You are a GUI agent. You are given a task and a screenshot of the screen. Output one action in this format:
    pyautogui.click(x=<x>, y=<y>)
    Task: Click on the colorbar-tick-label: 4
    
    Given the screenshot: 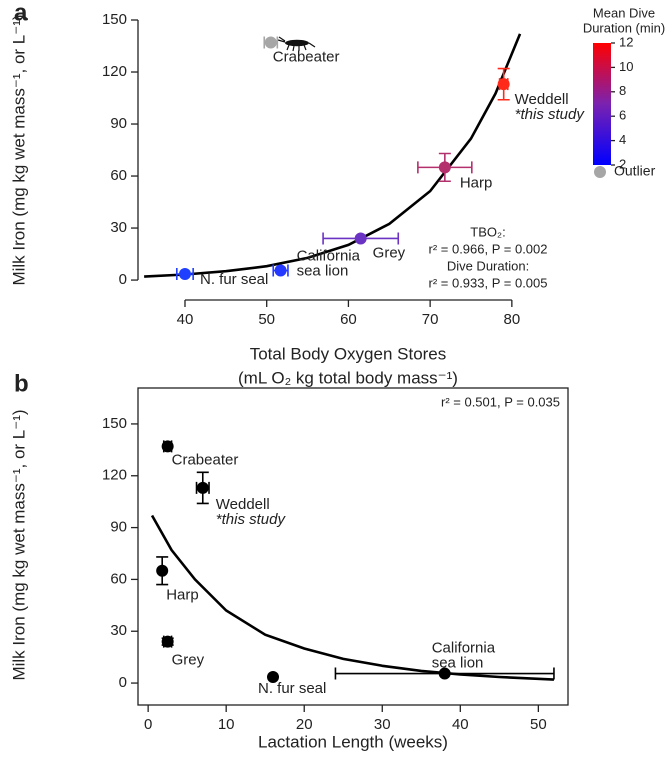 What is the action you would take?
    pyautogui.click(x=622, y=139)
    